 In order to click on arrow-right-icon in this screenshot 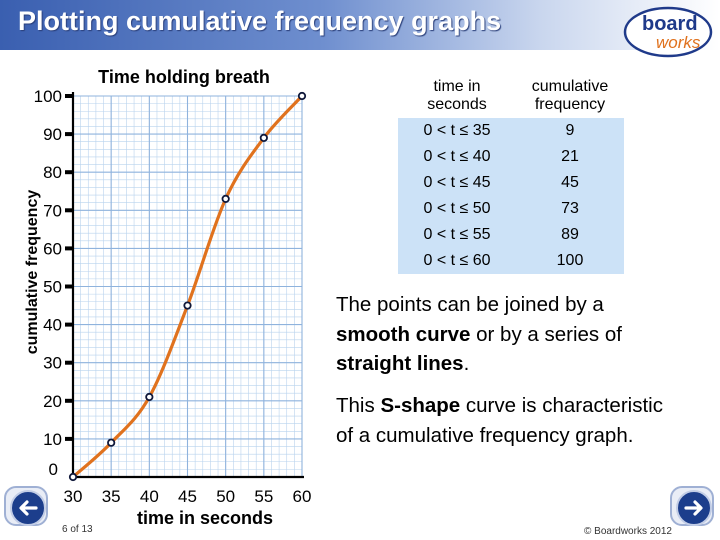, I will do `click(693, 508)`.